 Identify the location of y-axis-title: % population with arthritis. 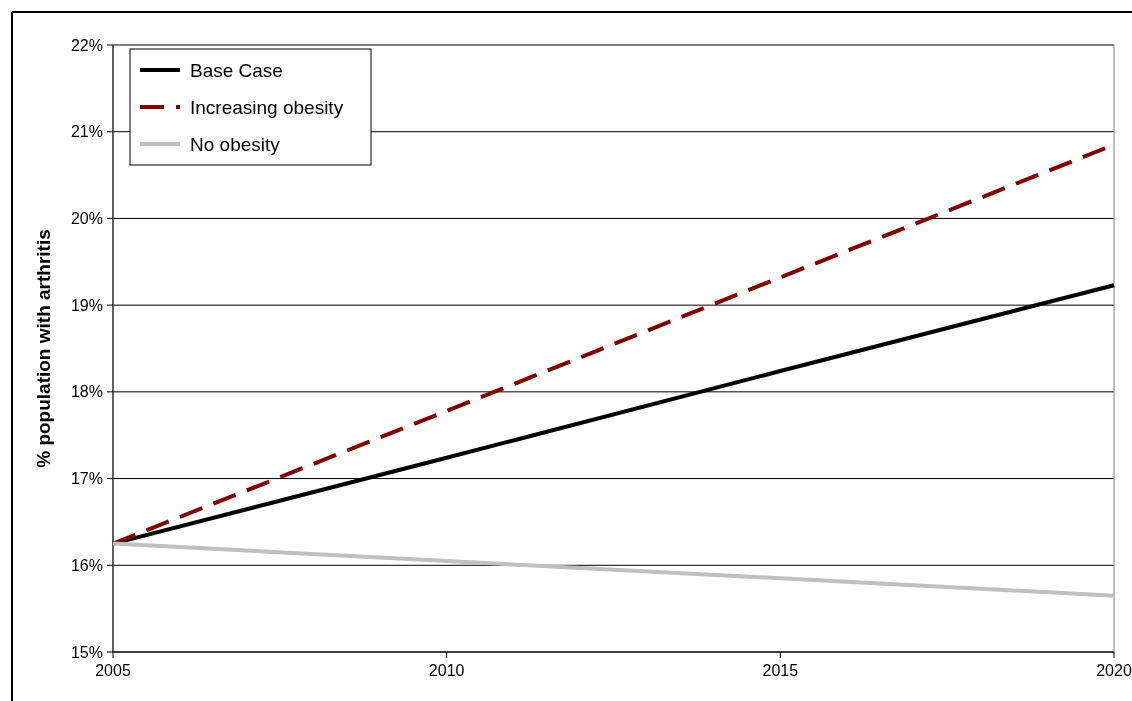
(43, 348).